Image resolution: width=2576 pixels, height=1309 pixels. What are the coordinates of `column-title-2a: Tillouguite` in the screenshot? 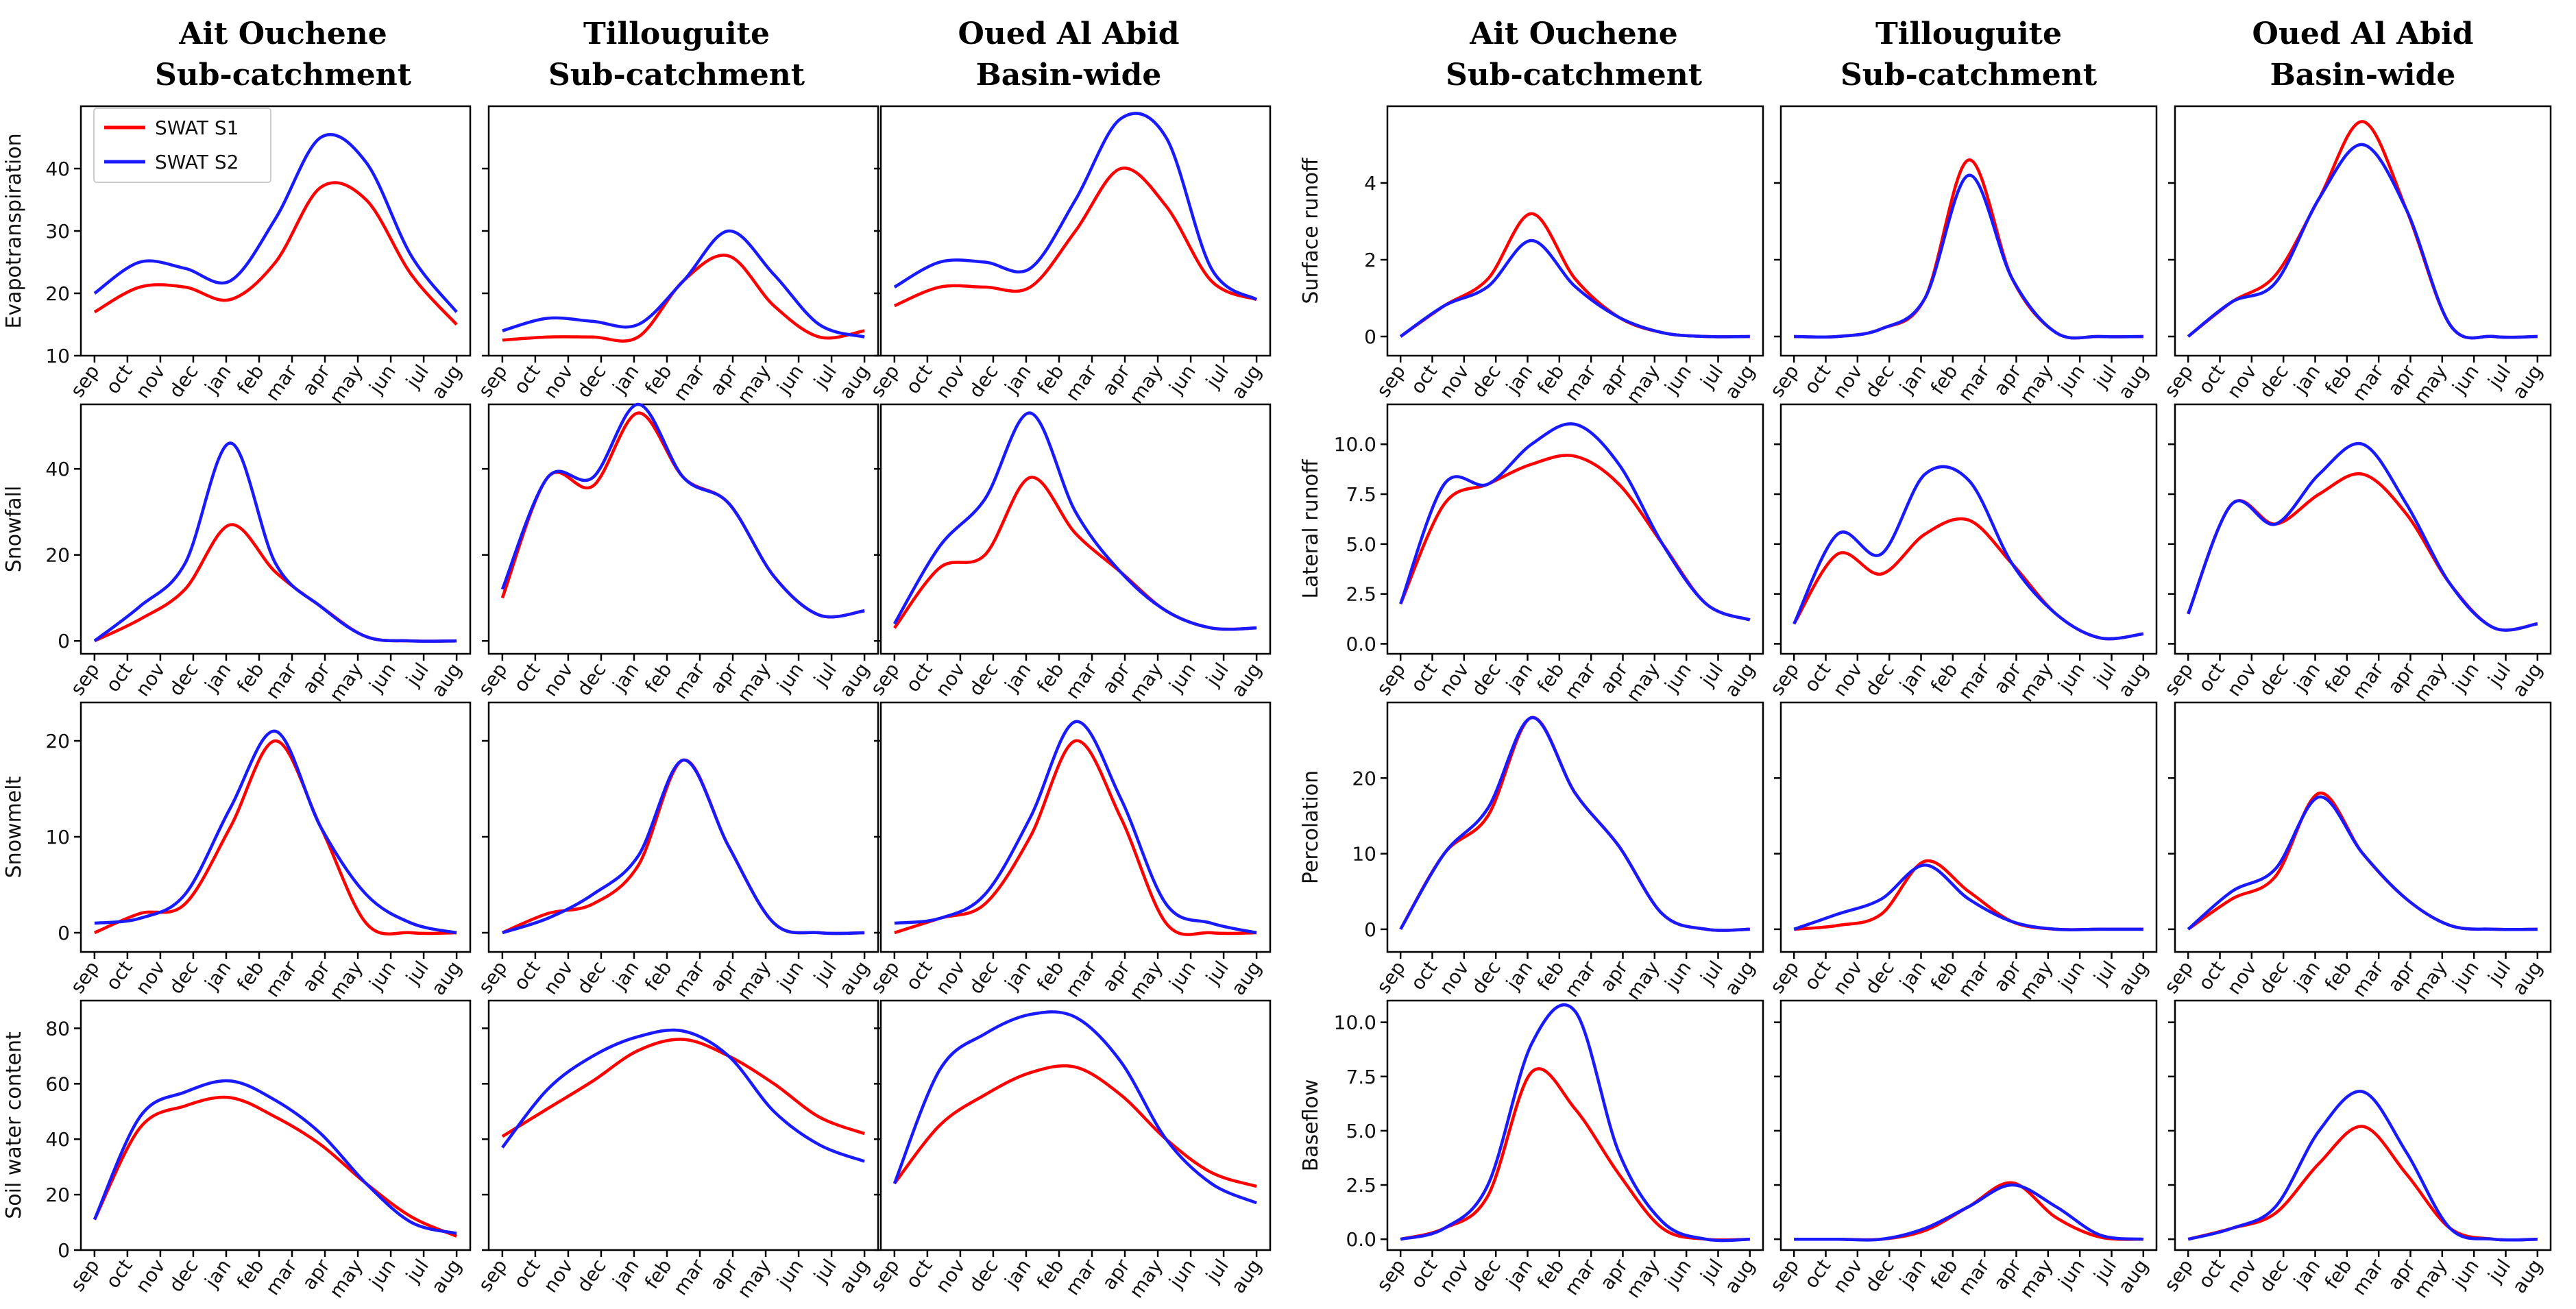 It's located at (676, 33).